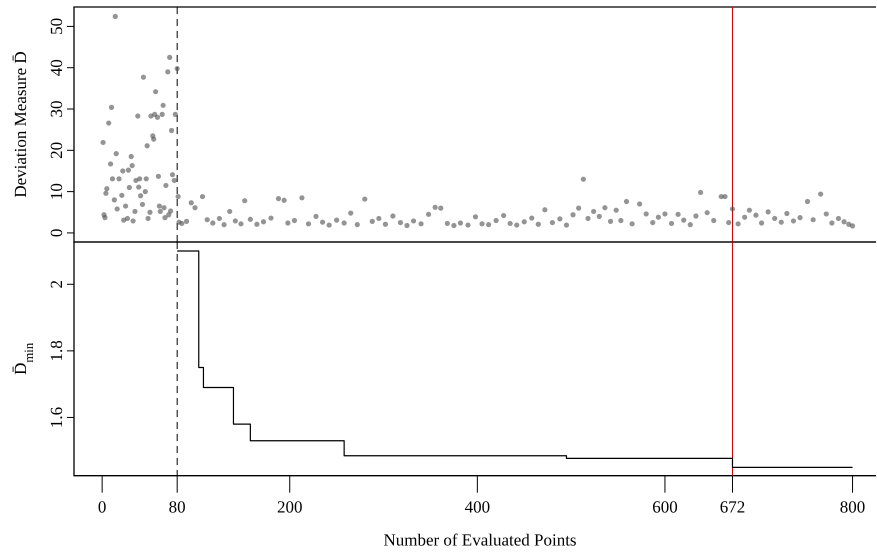  What do you see at coordinates (177, 507) in the screenshot?
I see `x-tick-label: 80` at bounding box center [177, 507].